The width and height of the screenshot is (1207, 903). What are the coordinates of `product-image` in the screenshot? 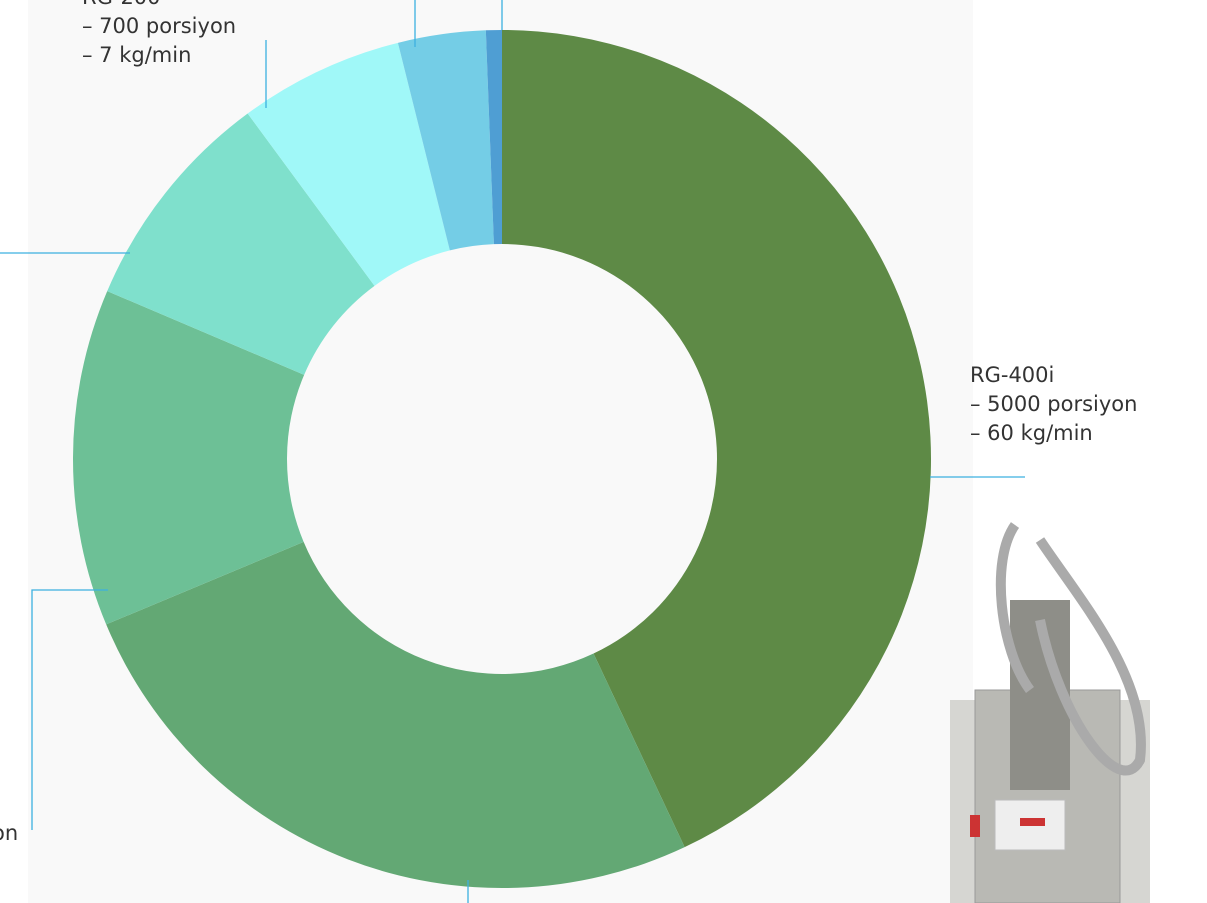 It's located at (1050, 712).